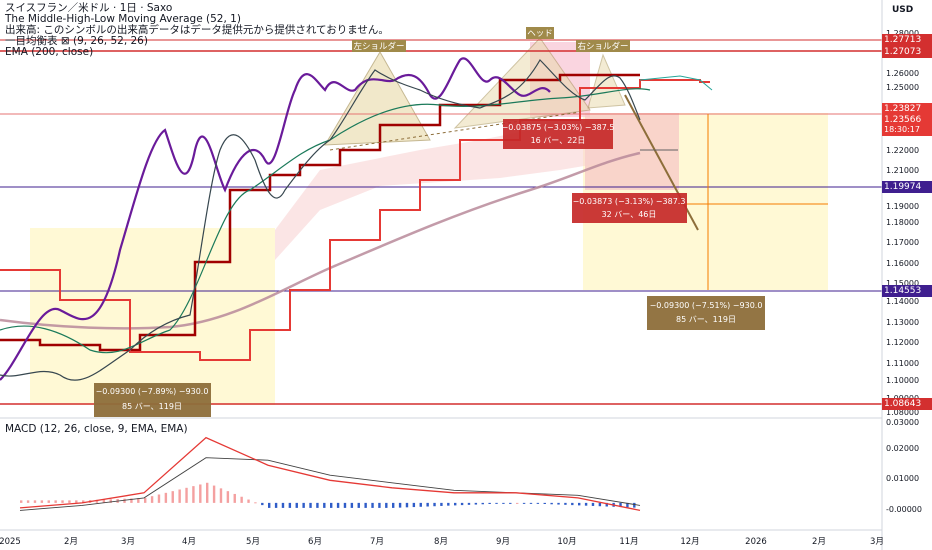  Describe the element at coordinates (902, 263) in the screenshot. I see `price-tick-label: 1.16000` at that location.